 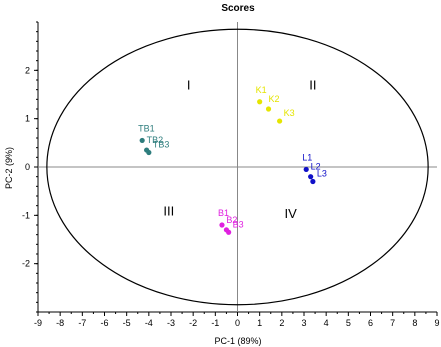 I want to click on y-tick-label: 1, so click(x=27, y=119).